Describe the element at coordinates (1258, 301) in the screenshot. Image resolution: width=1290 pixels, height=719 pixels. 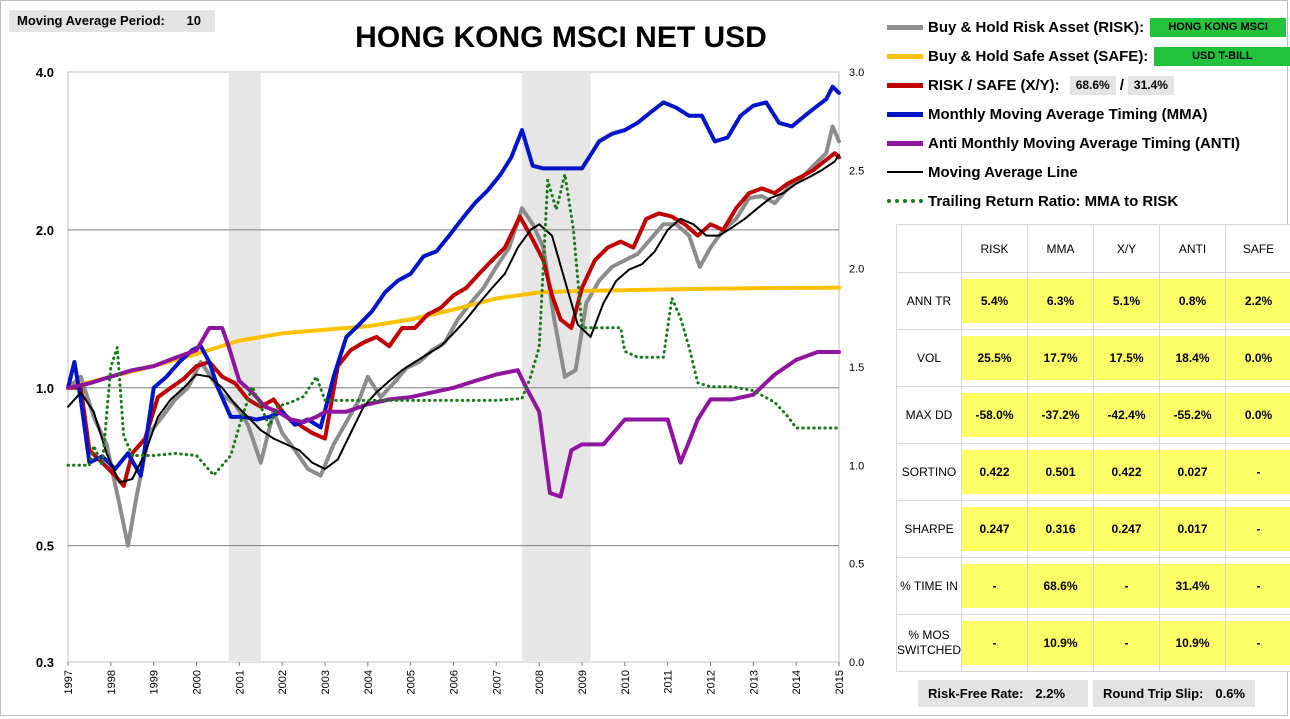
I see `stat-value: 2.2%` at that location.